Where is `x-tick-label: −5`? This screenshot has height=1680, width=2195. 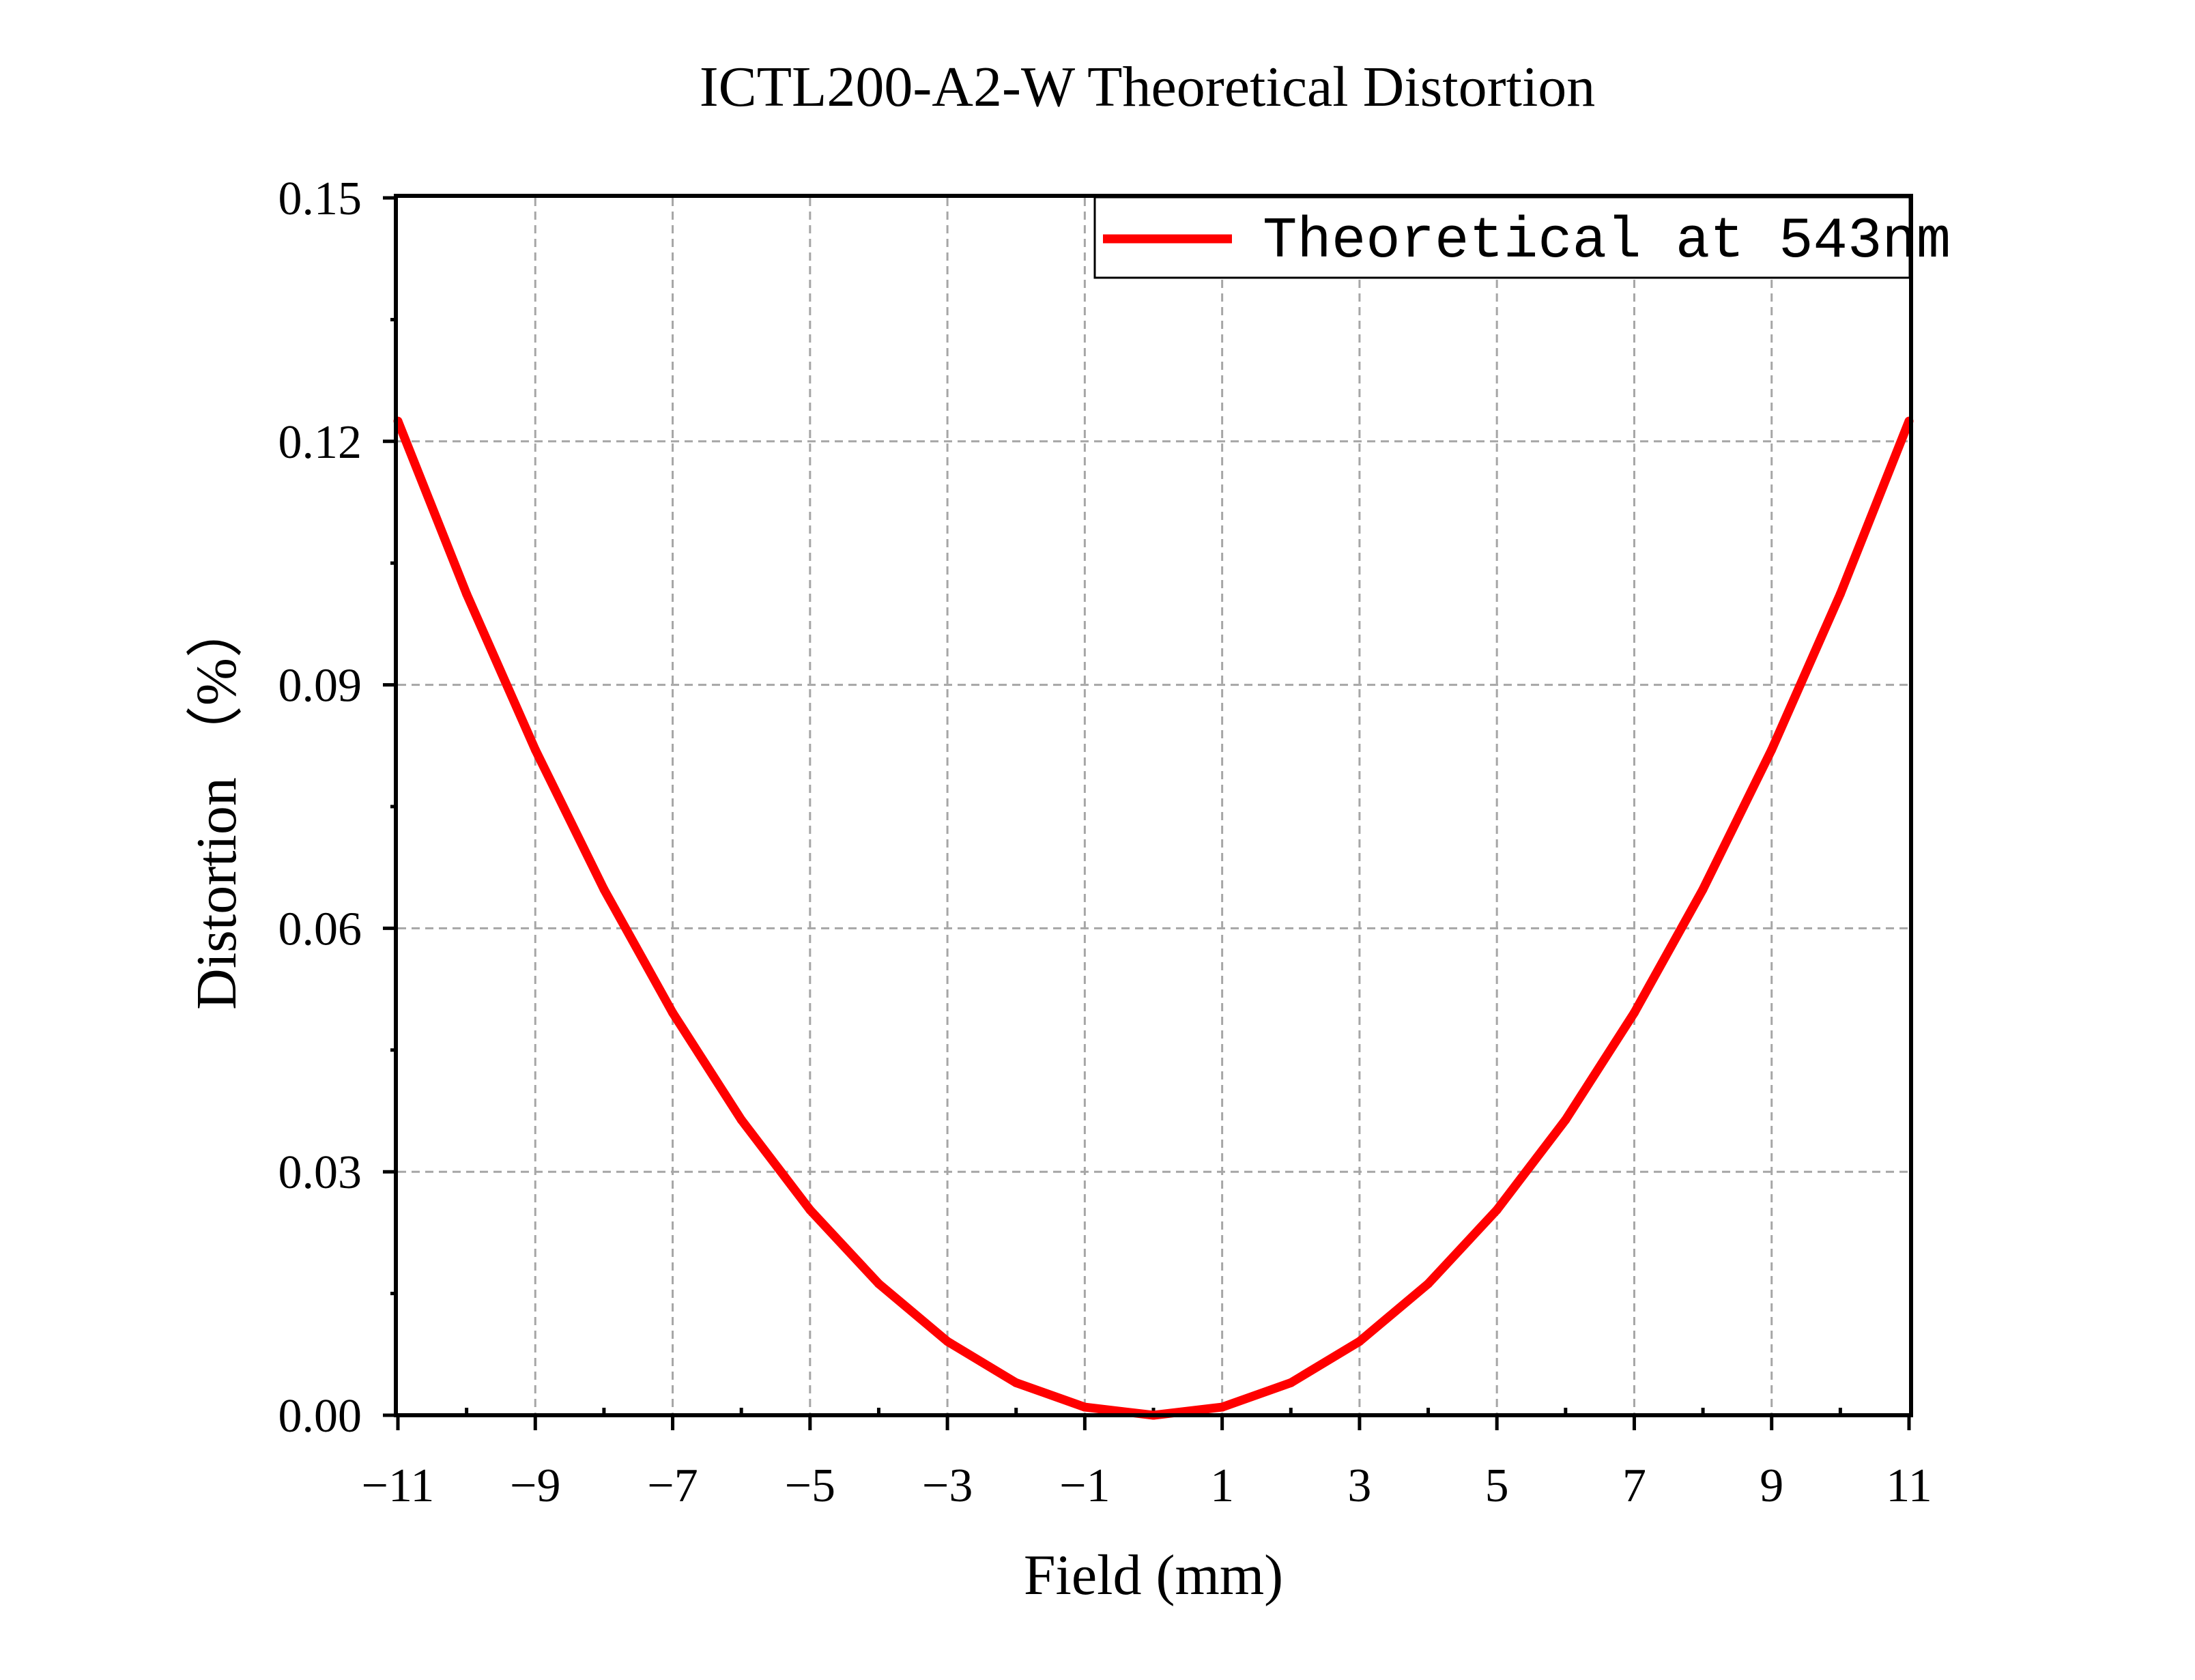
x-tick-label: −5 is located at coordinates (810, 1486).